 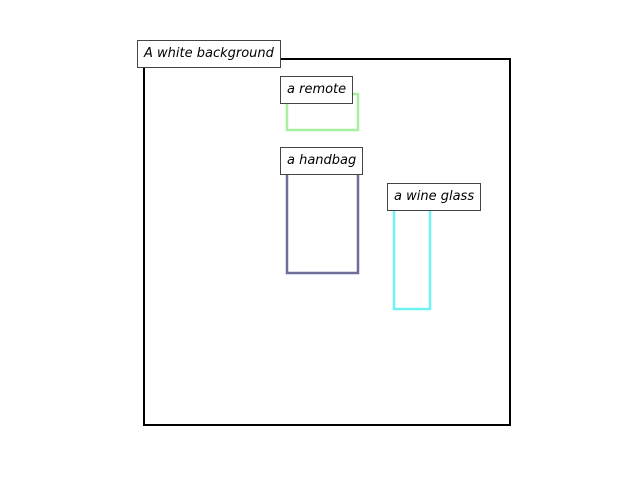 I want to click on wine-glass-box, so click(x=412, y=255).